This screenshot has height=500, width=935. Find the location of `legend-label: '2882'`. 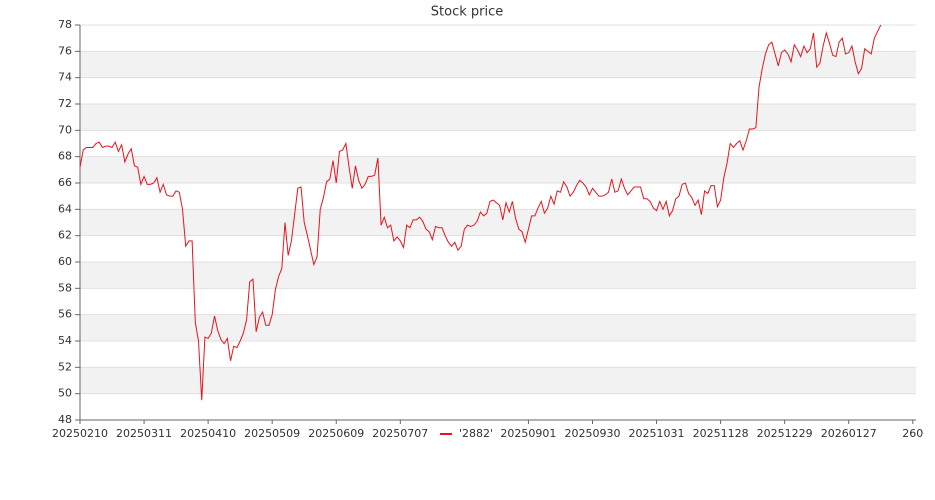

legend-label: '2882' is located at coordinates (476, 433).